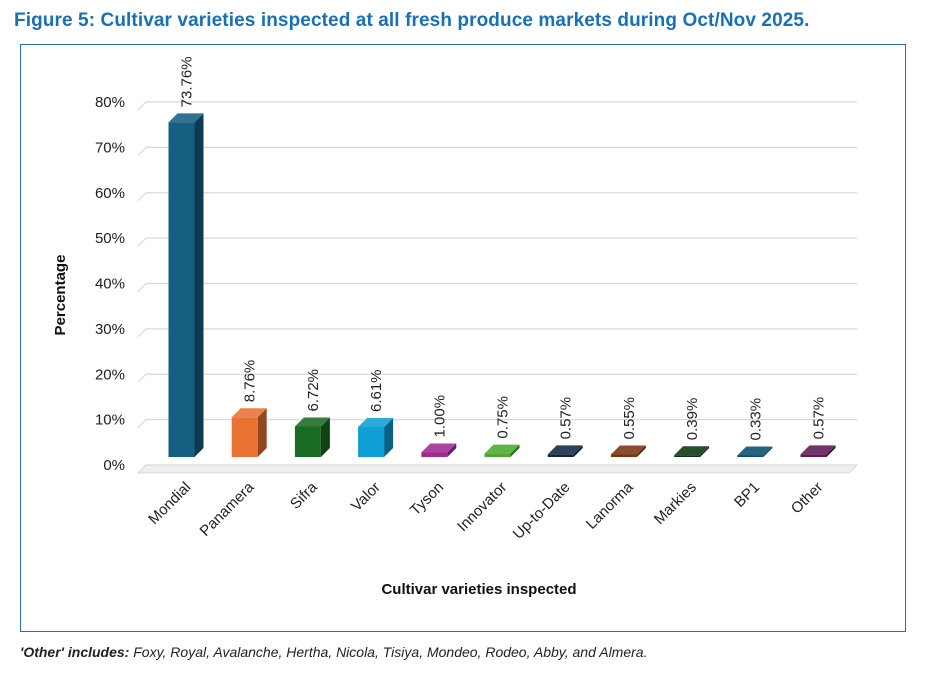  I want to click on x-tick-label: Up-to-Date, so click(542, 511).